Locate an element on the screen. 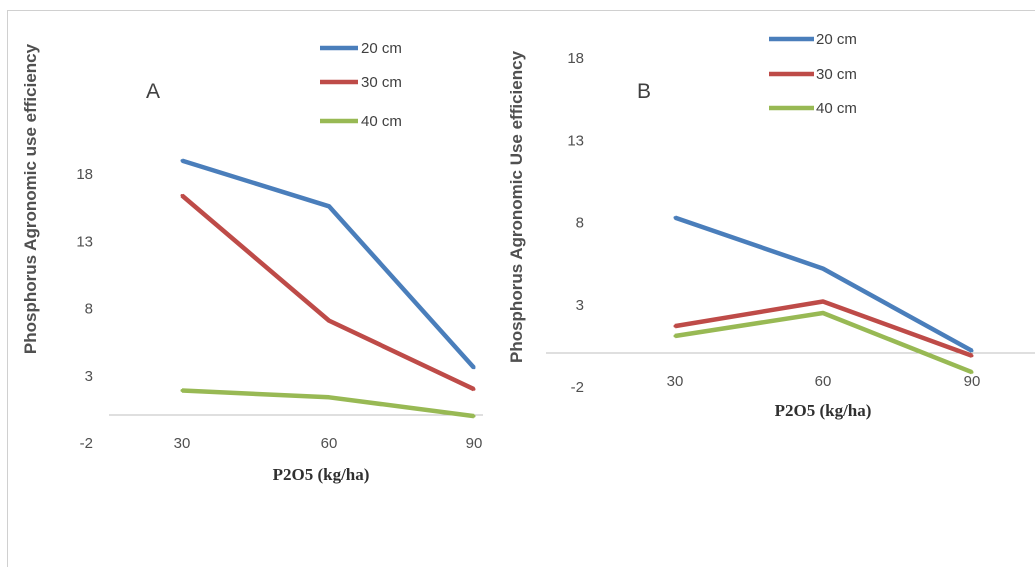 This screenshot has width=1035, height=567. panel-label: A is located at coordinates (153, 91).